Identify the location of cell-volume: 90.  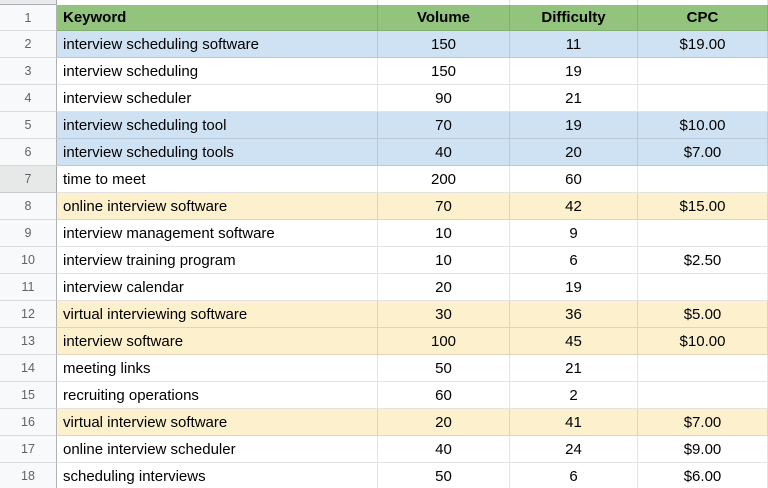
(444, 98).